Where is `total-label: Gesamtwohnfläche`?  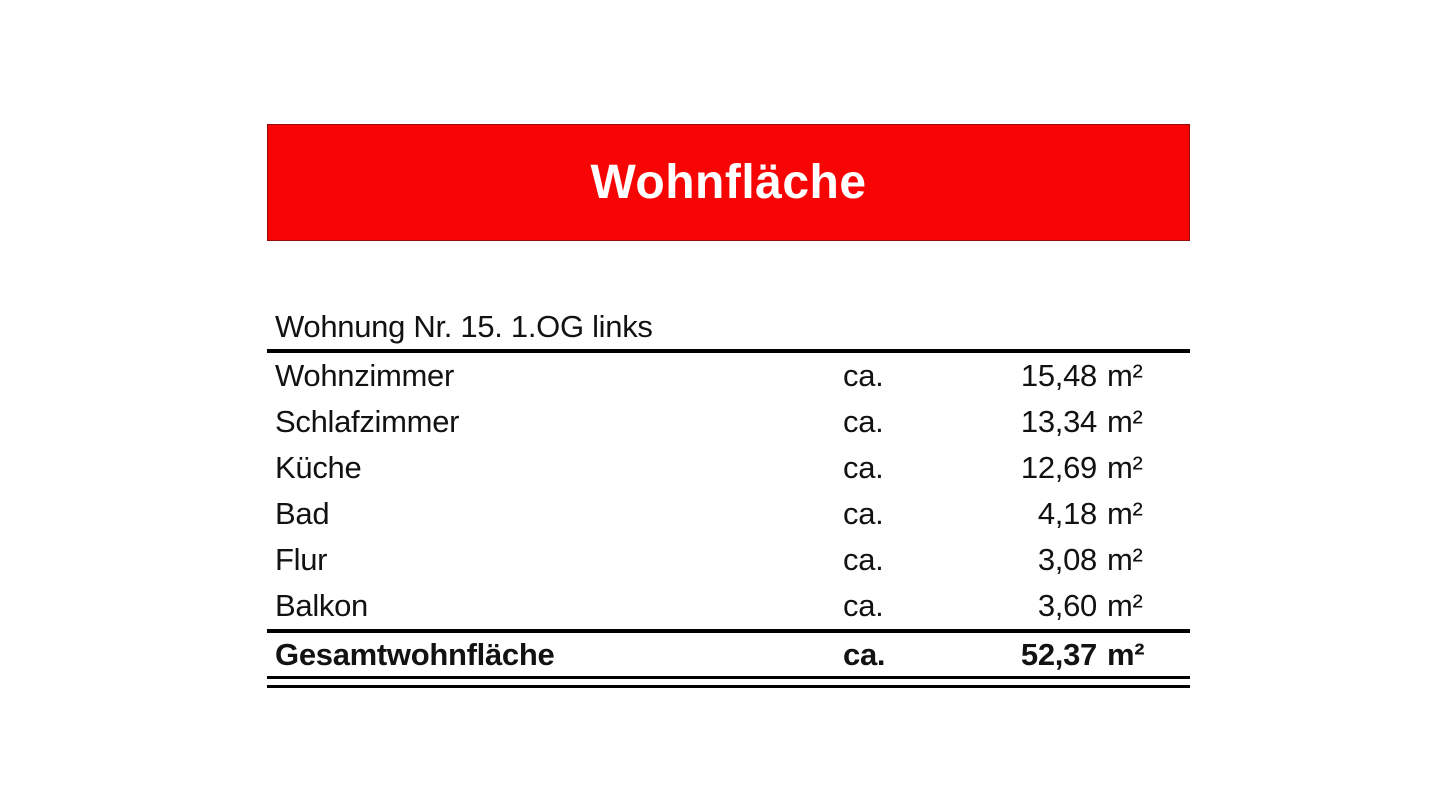 total-label: Gesamtwohnfläche is located at coordinates (415, 654).